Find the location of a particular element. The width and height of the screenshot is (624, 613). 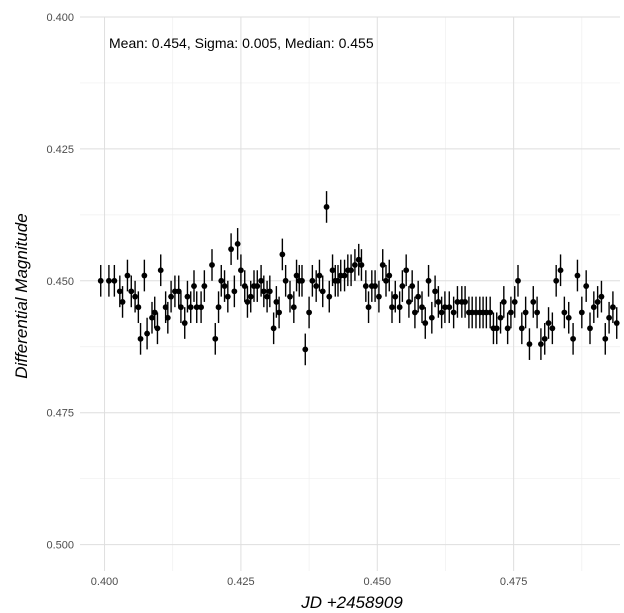

y-tick-label: 0.475 is located at coordinates (60, 414).